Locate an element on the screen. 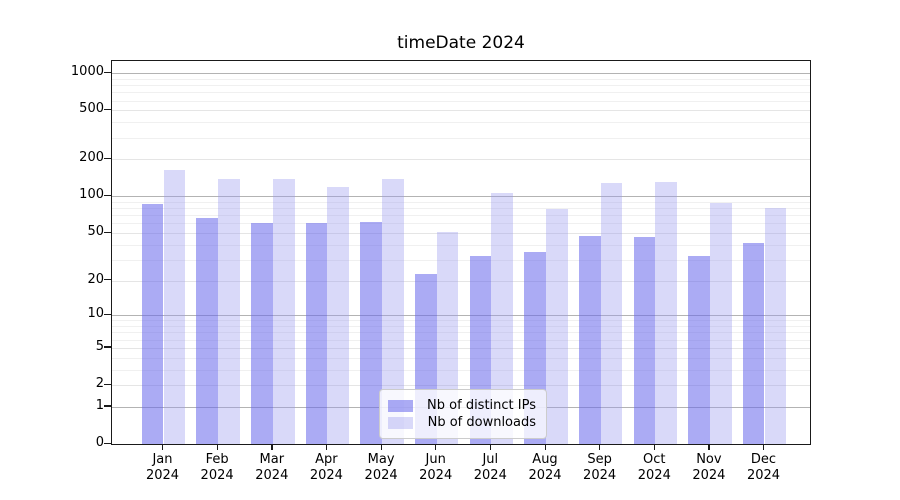 Image resolution: width=900 pixels, height=500 pixels. bar-ips-dec is located at coordinates (753, 343).